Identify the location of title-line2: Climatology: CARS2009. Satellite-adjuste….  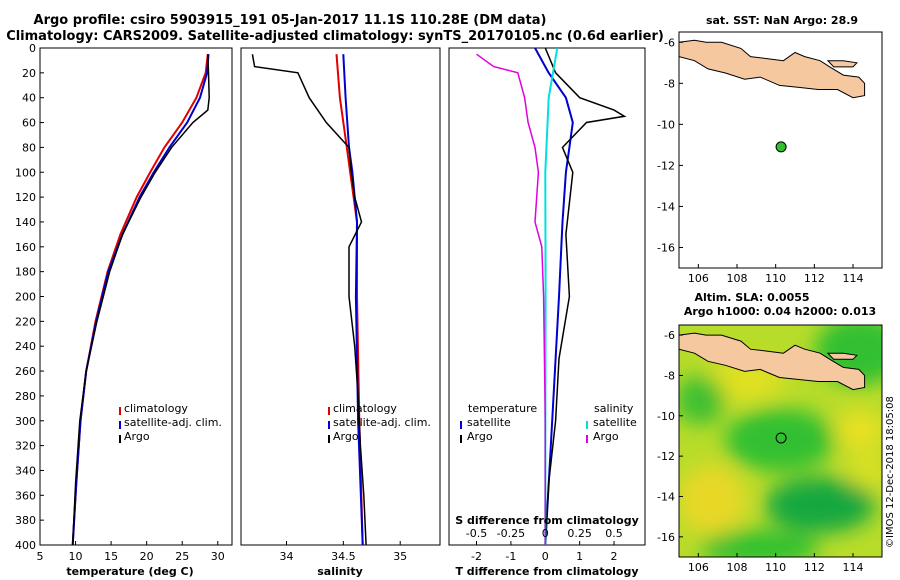
(335, 36).